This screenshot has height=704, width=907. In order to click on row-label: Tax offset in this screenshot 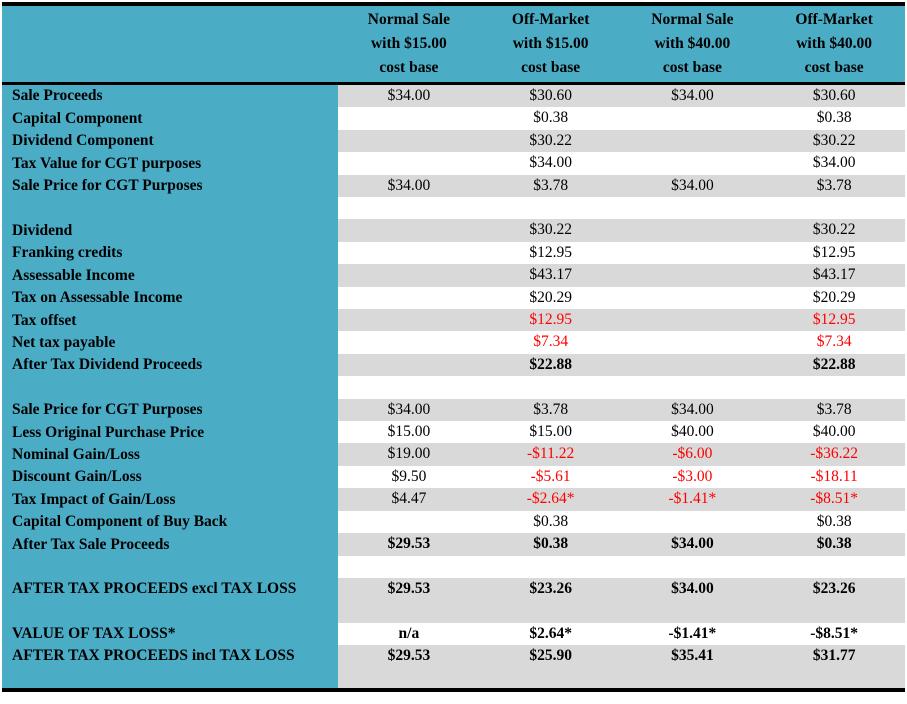, I will do `click(170, 320)`.